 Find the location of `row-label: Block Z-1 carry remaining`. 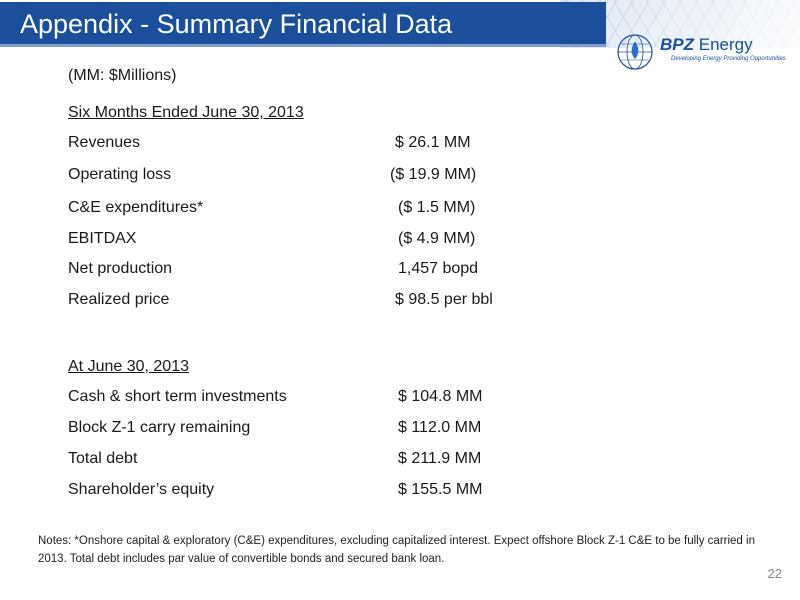

row-label: Block Z-1 carry remaining is located at coordinates (159, 427).